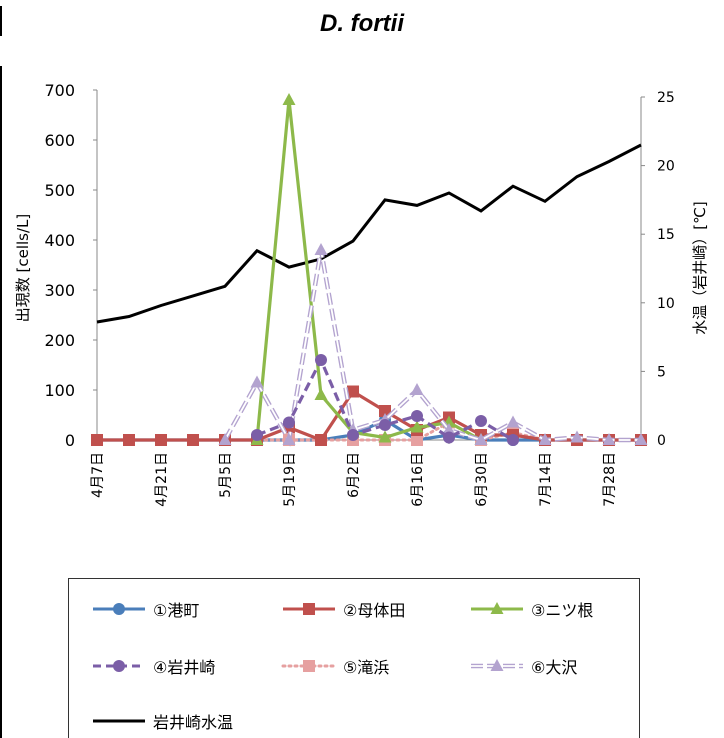  I want to click on legend-item: 岩井崎水温, so click(162, 721).